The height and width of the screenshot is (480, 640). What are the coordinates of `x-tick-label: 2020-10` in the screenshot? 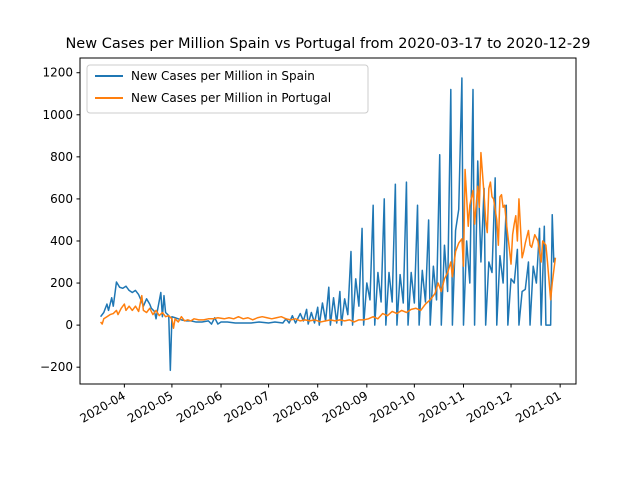 It's located at (392, 406).